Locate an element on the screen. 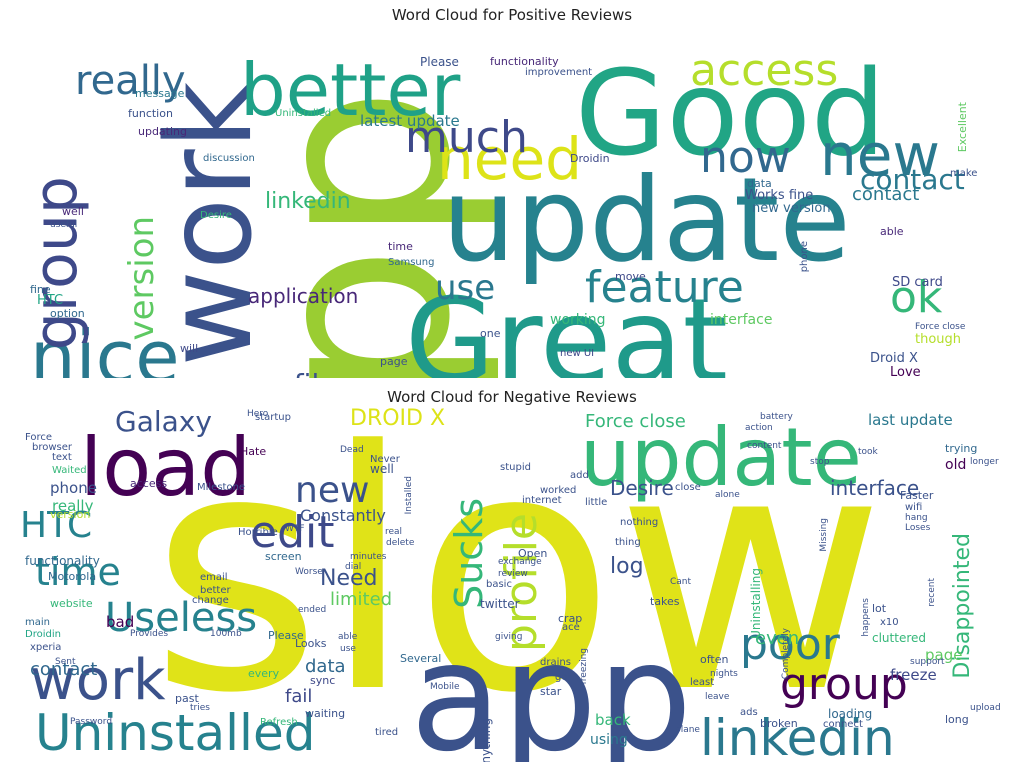 The image size is (1024, 768). negative-word: crap is located at coordinates (570, 618).